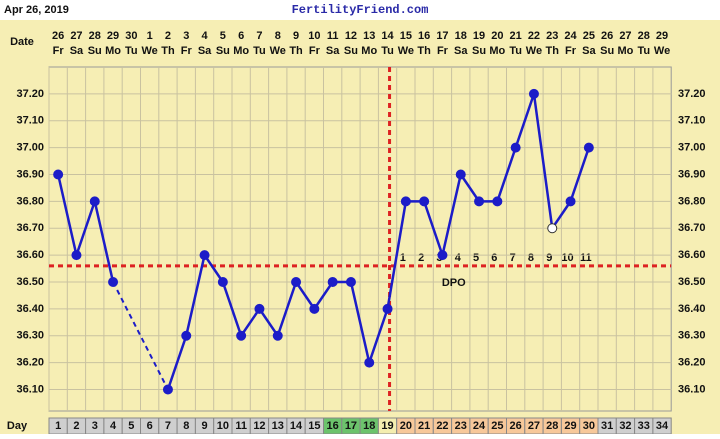 The height and width of the screenshot is (439, 720). Describe the element at coordinates (692, 121) in the screenshot. I see `y-tick-label-right: 37.10` at that location.